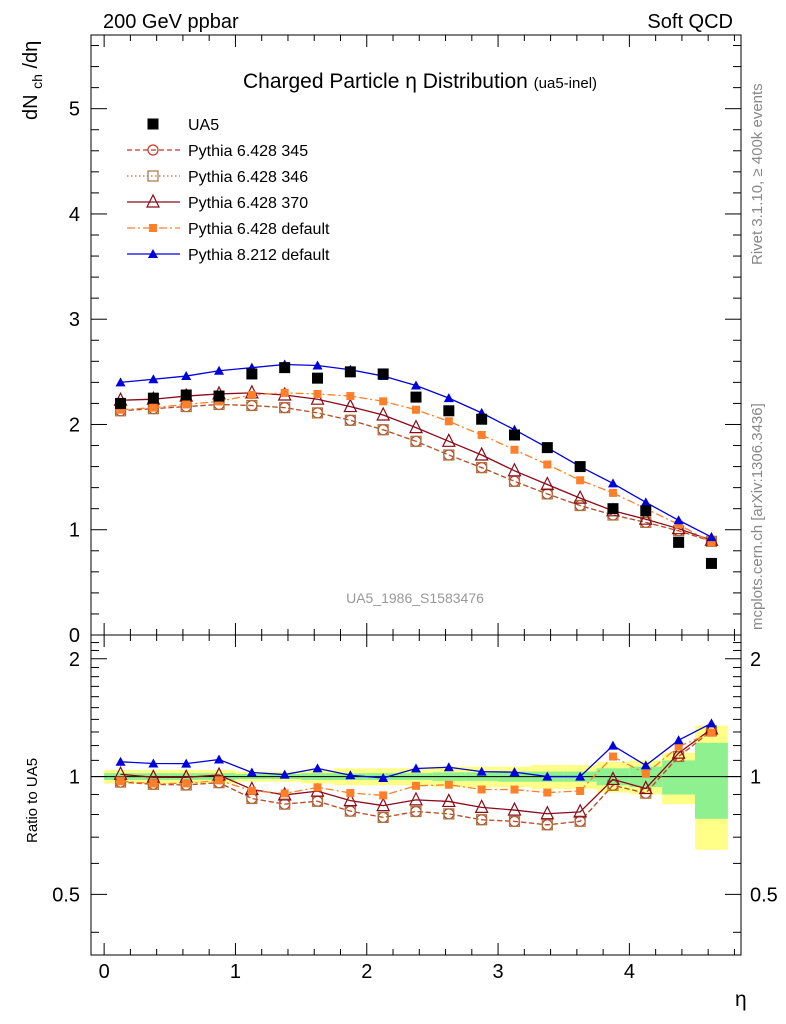  What do you see at coordinates (74, 320) in the screenshot?
I see `y-tick-label: 3` at bounding box center [74, 320].